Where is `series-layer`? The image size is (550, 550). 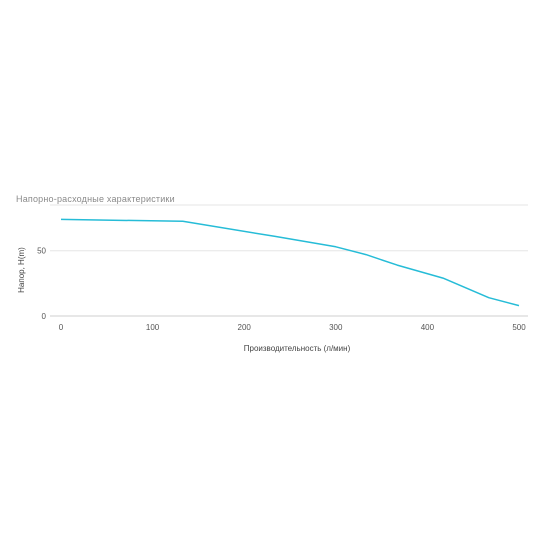 series-layer is located at coordinates (290, 262).